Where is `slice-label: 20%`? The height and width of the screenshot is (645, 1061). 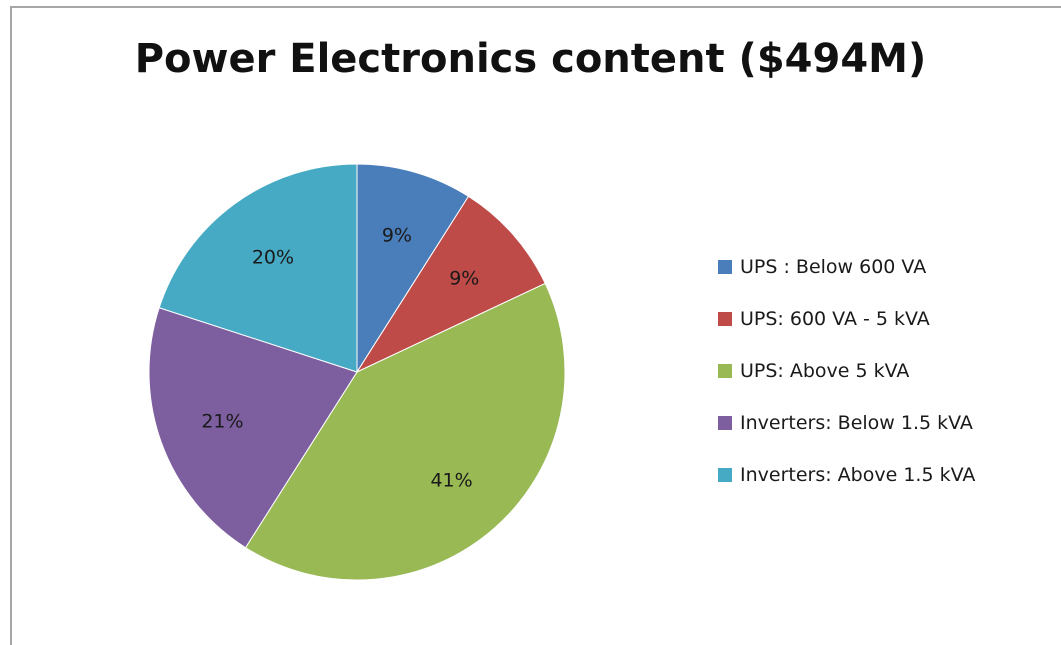 slice-label: 20% is located at coordinates (273, 257).